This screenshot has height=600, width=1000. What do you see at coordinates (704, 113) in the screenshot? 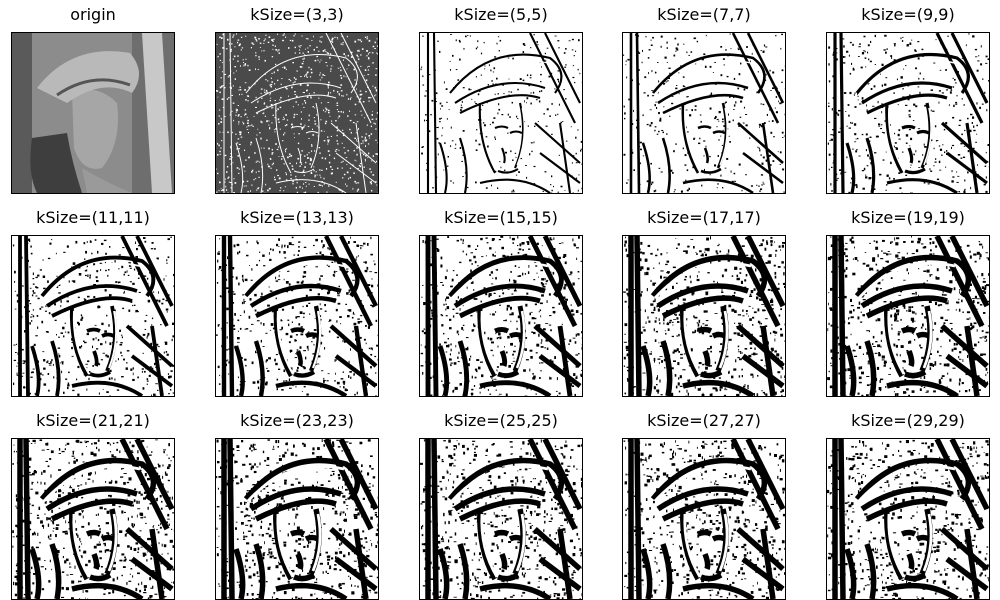
I see `edge-map-image` at bounding box center [704, 113].